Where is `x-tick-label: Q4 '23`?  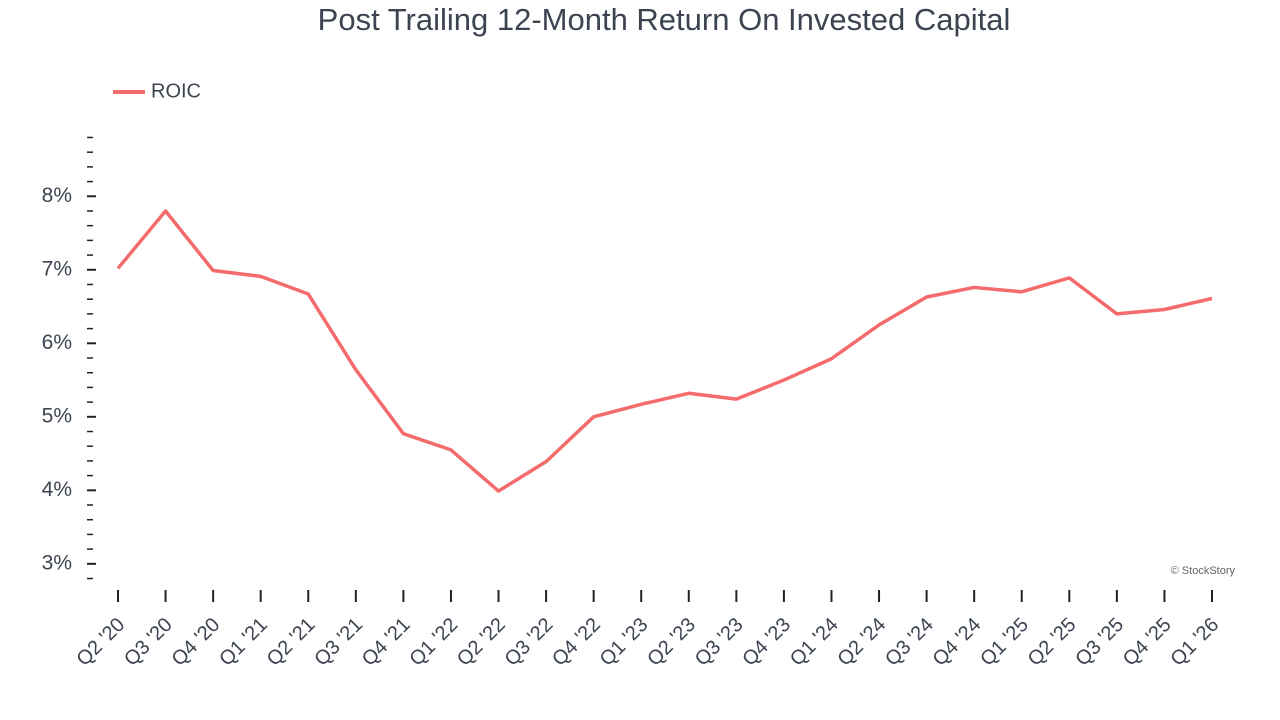 x-tick-label: Q4 '23 is located at coordinates (766, 642).